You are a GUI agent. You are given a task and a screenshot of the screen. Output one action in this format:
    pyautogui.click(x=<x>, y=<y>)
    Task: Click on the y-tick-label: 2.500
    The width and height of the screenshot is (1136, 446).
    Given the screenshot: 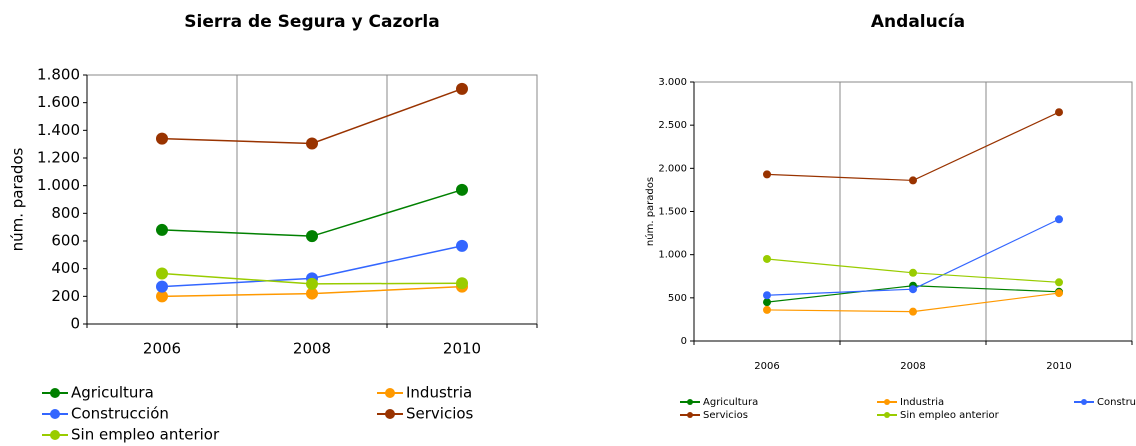 What is the action you would take?
    pyautogui.click(x=672, y=125)
    